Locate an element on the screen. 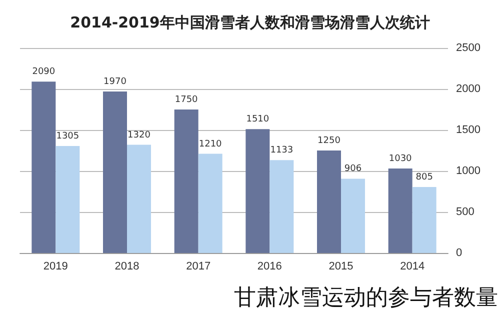 This screenshot has height=313, width=500. data-label: 1750 is located at coordinates (186, 100).